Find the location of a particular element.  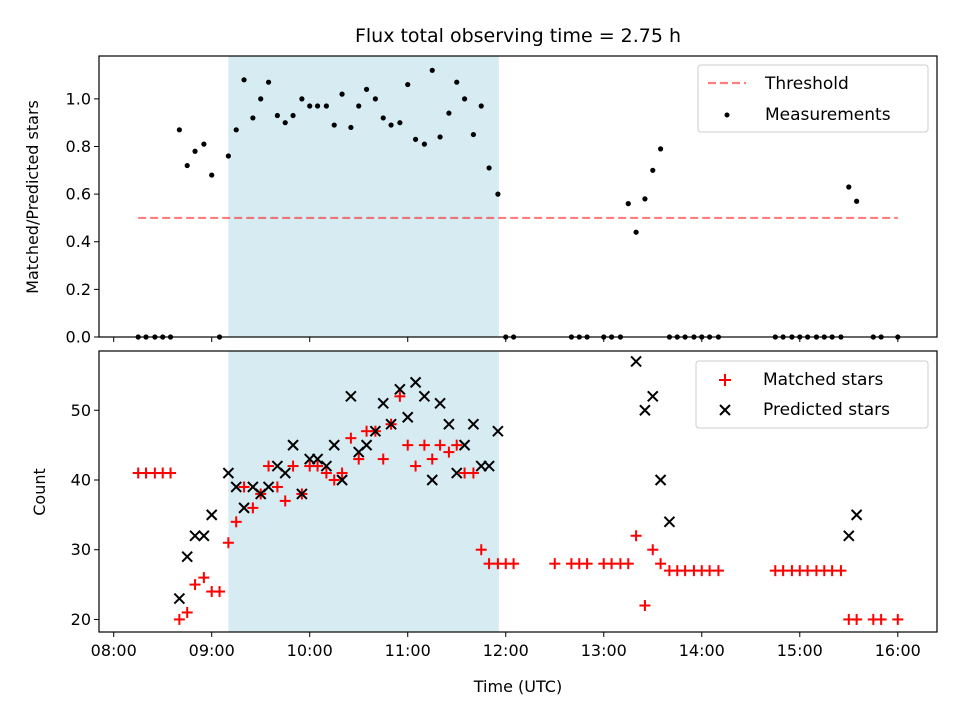

y-tick-label: 0.8 is located at coordinates (78, 146).